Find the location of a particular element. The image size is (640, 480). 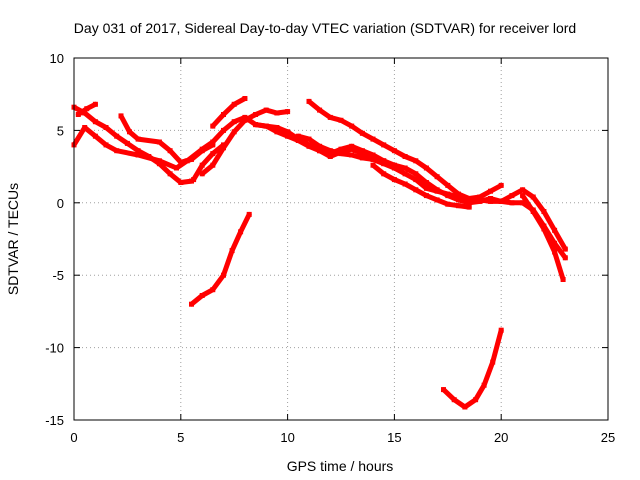

y-tick-label: -5 is located at coordinates (58, 275).